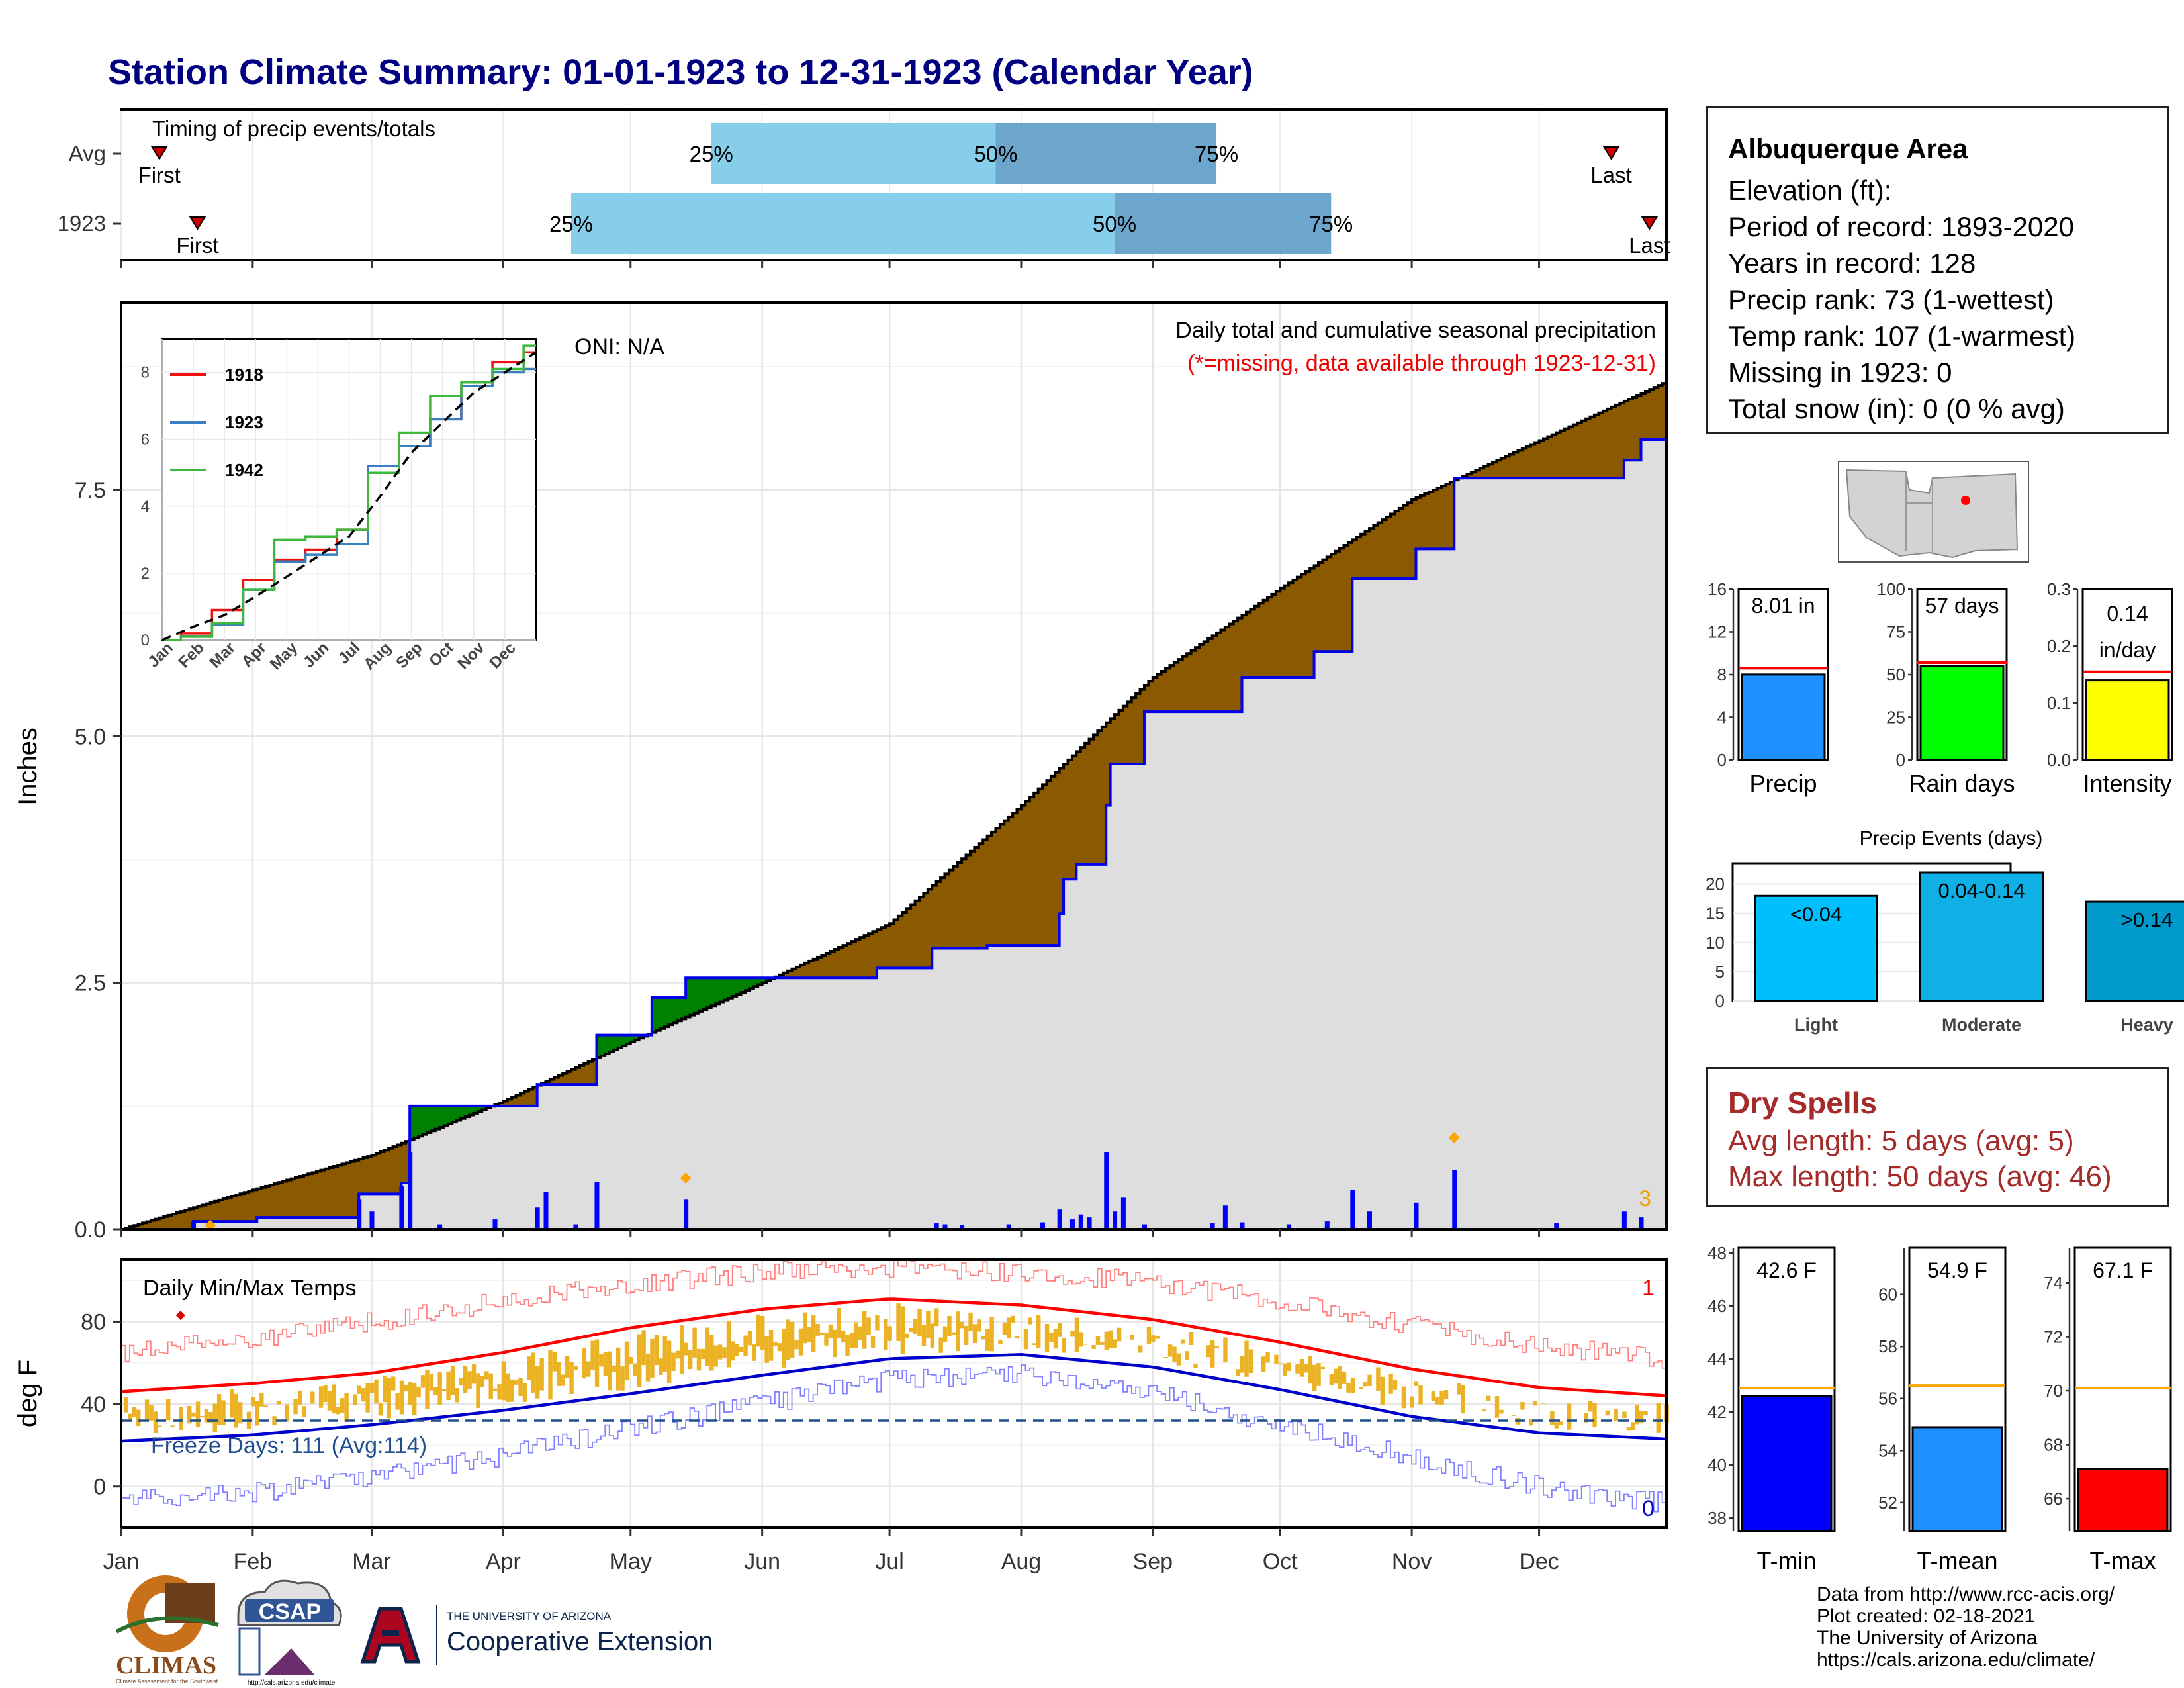 The width and height of the screenshot is (2184, 1688). Describe the element at coordinates (82, 223) in the screenshot. I see `timing-row-label: 1923` at that location.